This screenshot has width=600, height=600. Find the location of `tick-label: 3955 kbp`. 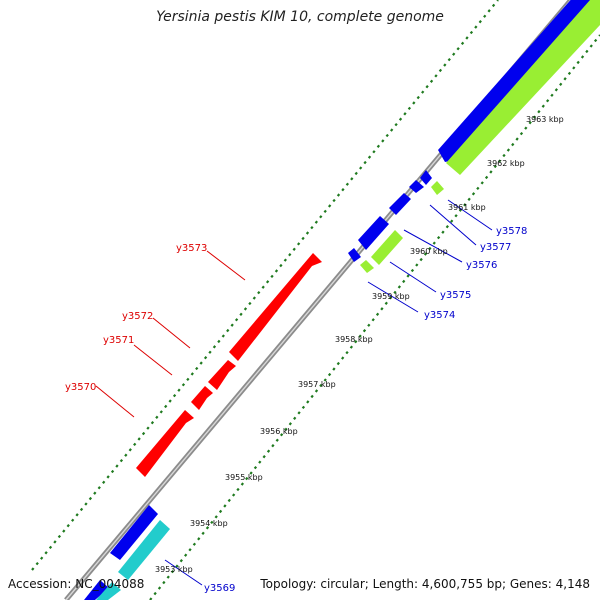

tick-label: 3955 kbp is located at coordinates (244, 477).